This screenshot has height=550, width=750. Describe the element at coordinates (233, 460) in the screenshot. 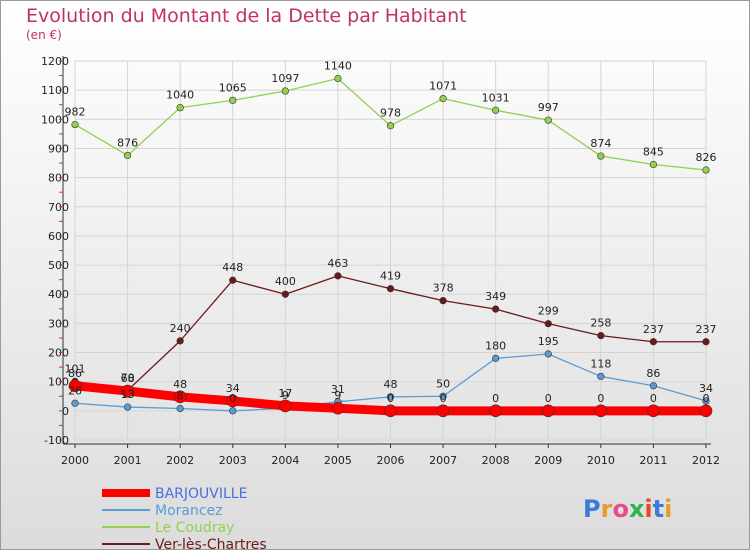

I see `x-tick-label: 2003` at that location.